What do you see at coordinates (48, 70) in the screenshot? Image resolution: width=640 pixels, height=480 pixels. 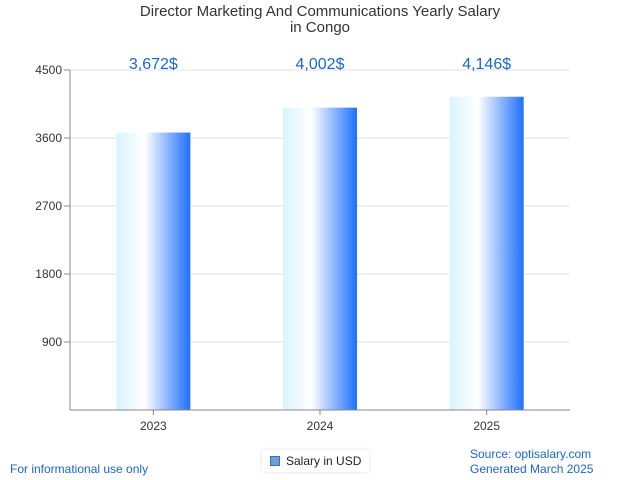 I see `y-tick-label: 4500` at bounding box center [48, 70].